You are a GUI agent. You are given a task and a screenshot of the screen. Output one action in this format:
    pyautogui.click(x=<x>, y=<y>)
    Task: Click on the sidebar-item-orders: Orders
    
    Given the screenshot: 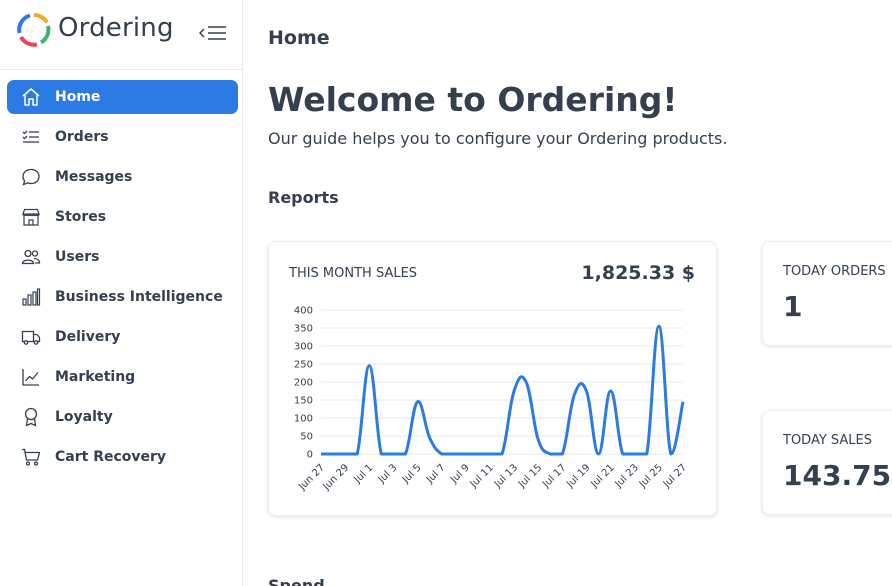 What is the action you would take?
    pyautogui.click(x=122, y=137)
    